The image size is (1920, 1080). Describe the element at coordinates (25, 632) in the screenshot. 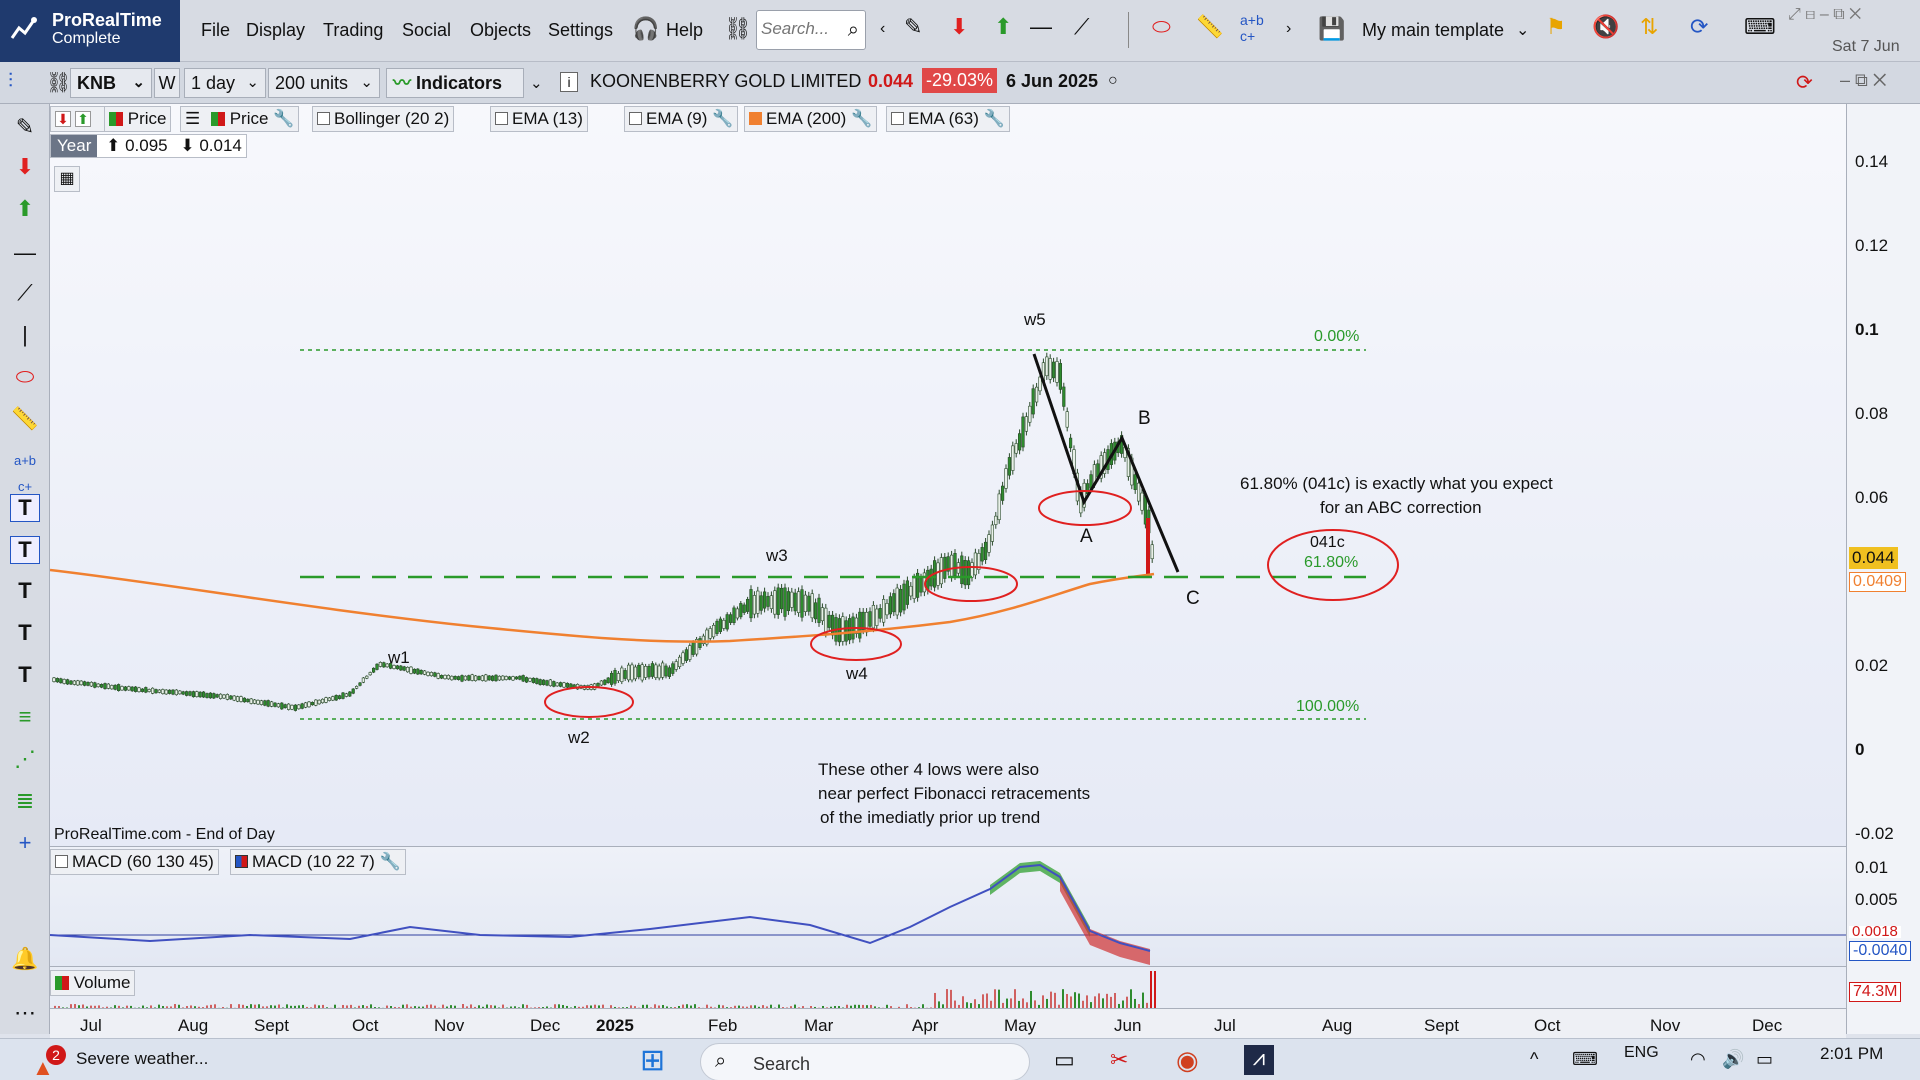

I see `text-small-icon: T` at that location.